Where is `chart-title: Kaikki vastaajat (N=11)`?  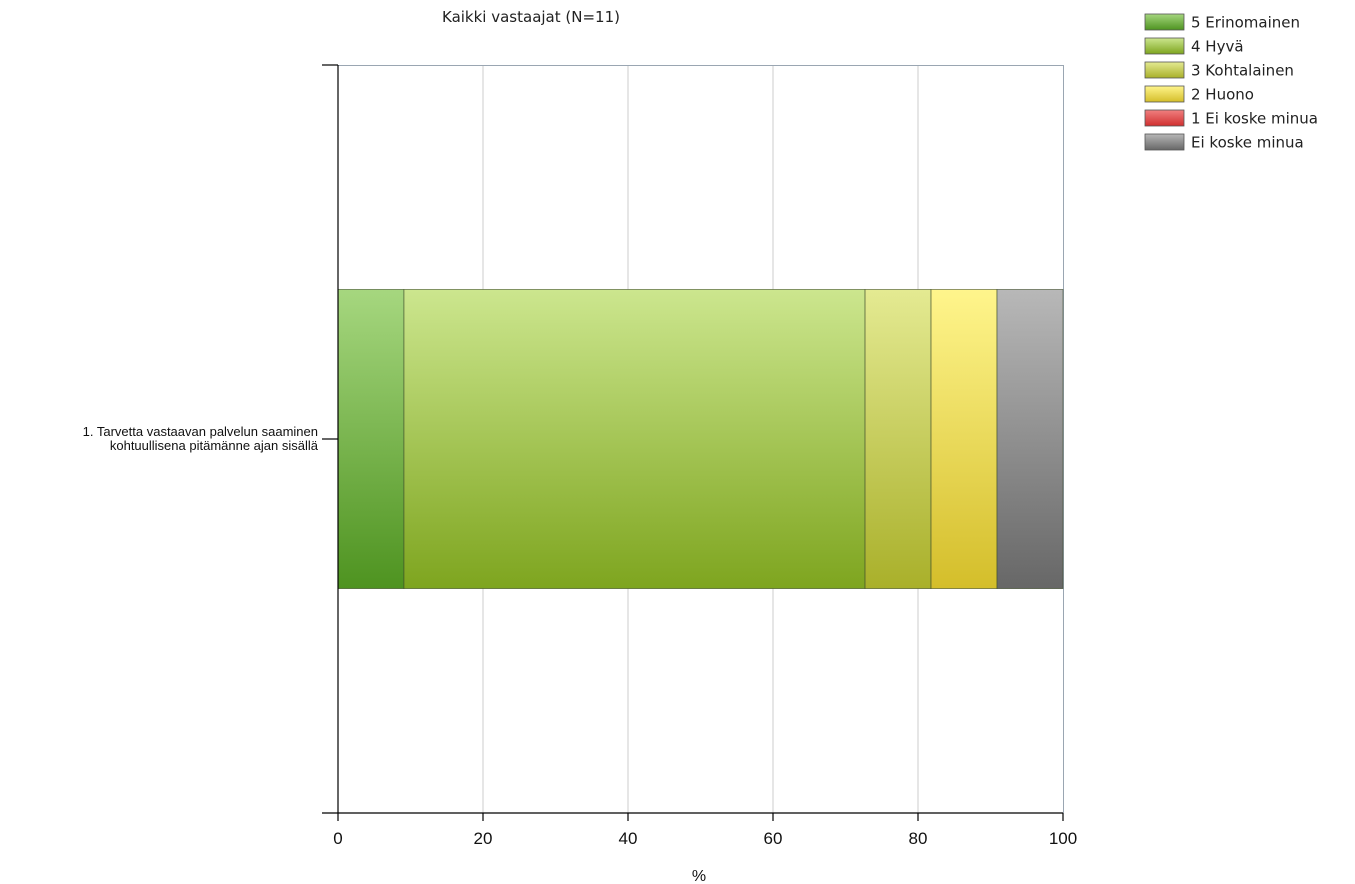 chart-title: Kaikki vastaajat (N=11) is located at coordinates (531, 17).